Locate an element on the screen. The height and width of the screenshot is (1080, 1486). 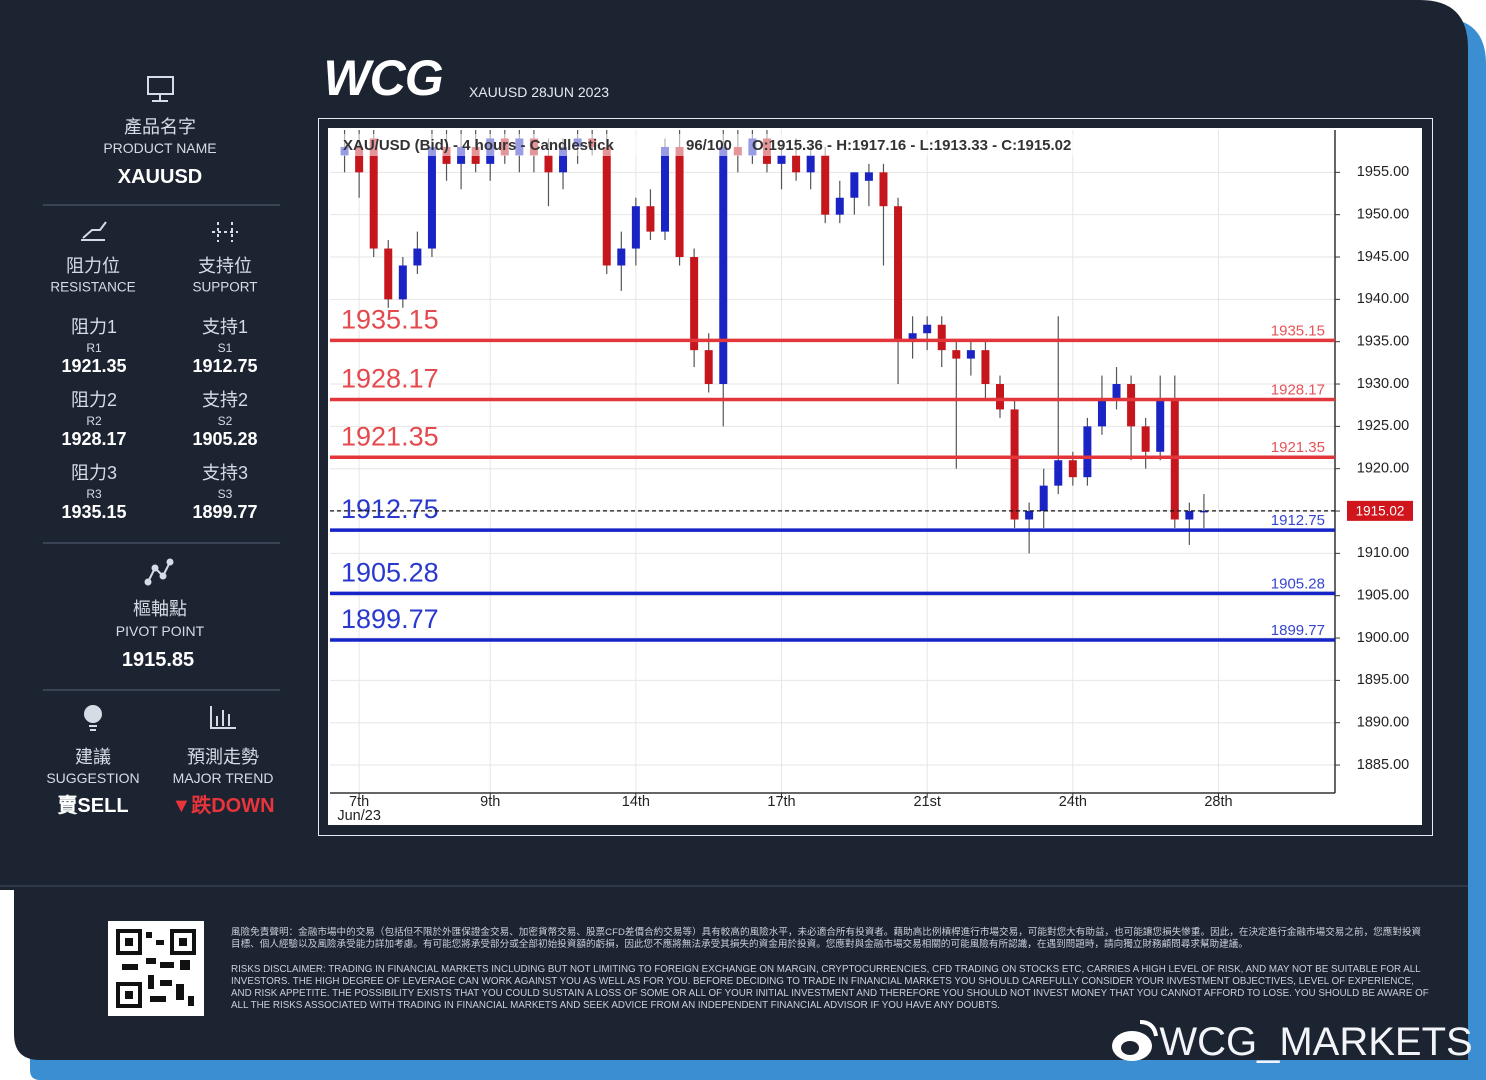
icon-pivot is located at coordinates (159, 572).